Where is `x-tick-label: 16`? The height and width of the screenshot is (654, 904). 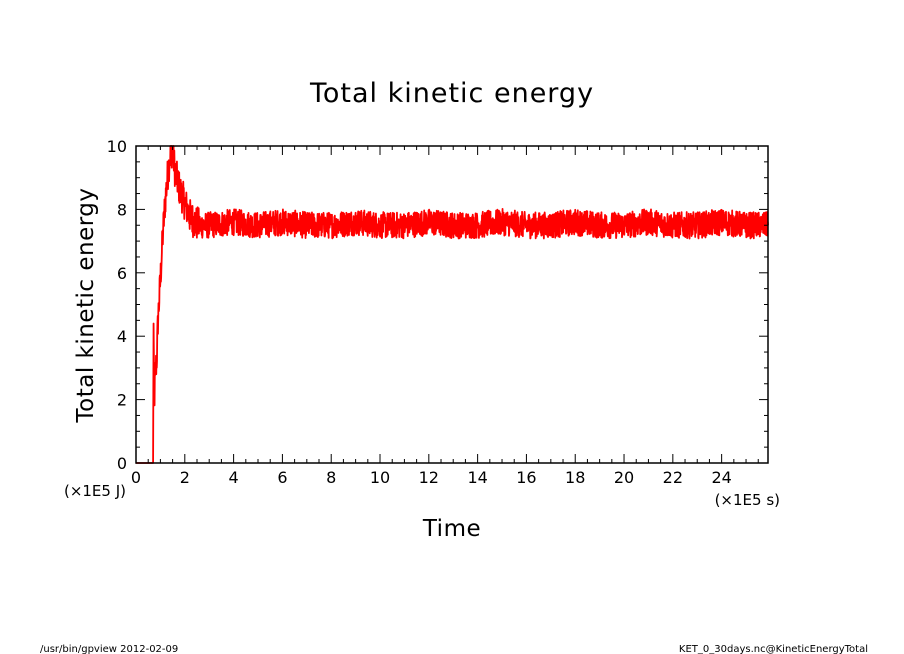 x-tick-label: 16 is located at coordinates (526, 477).